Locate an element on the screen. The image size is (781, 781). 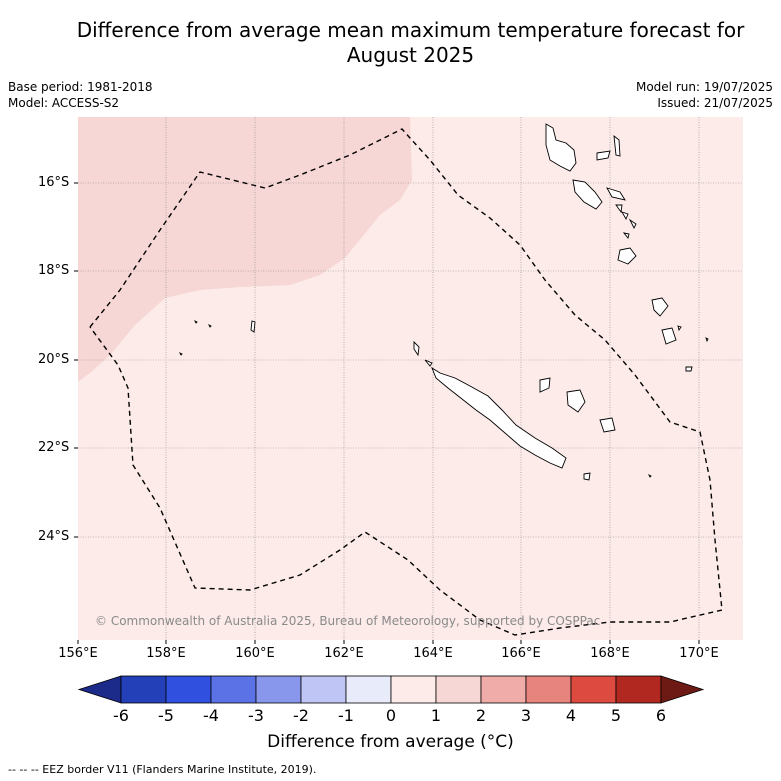
lat-label-16s: 16°S is located at coordinates (54, 182).